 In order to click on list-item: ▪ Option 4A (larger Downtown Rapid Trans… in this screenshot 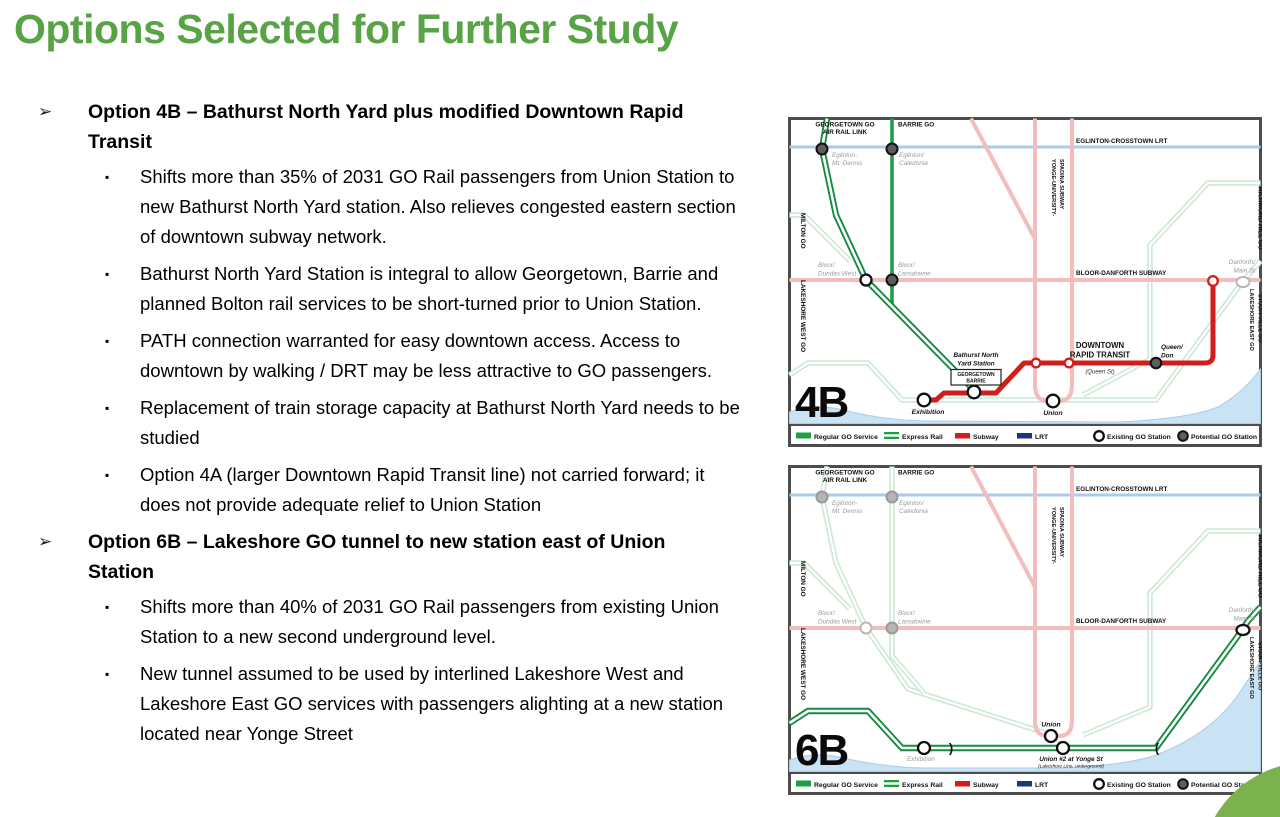, I will do `click(387, 490)`.